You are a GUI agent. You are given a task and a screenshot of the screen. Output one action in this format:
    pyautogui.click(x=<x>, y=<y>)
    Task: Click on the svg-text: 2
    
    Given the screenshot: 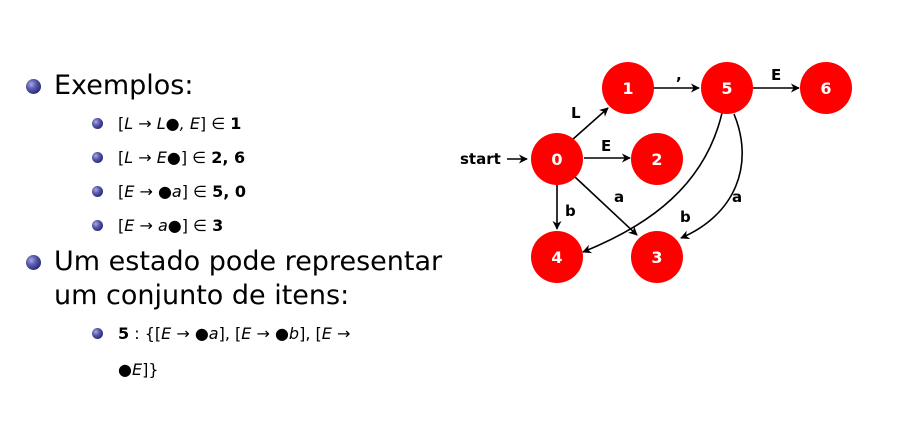 What is the action you would take?
    pyautogui.click(x=656, y=159)
    